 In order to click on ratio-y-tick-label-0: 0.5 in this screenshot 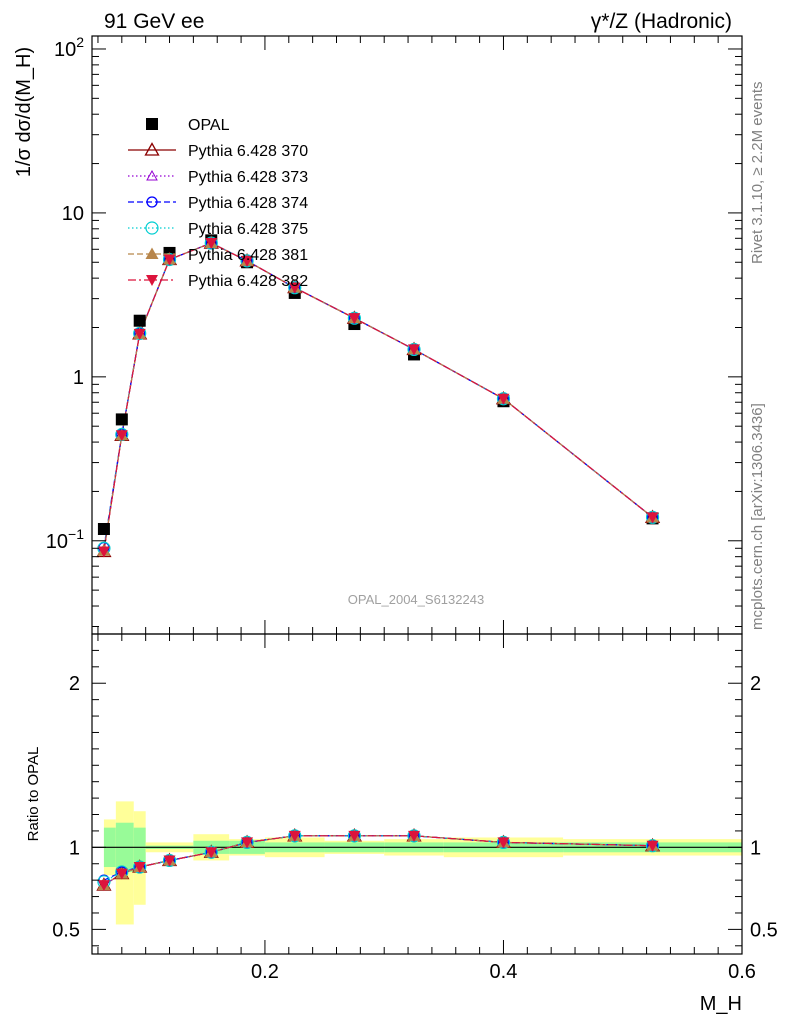, I will do `click(66, 930)`.